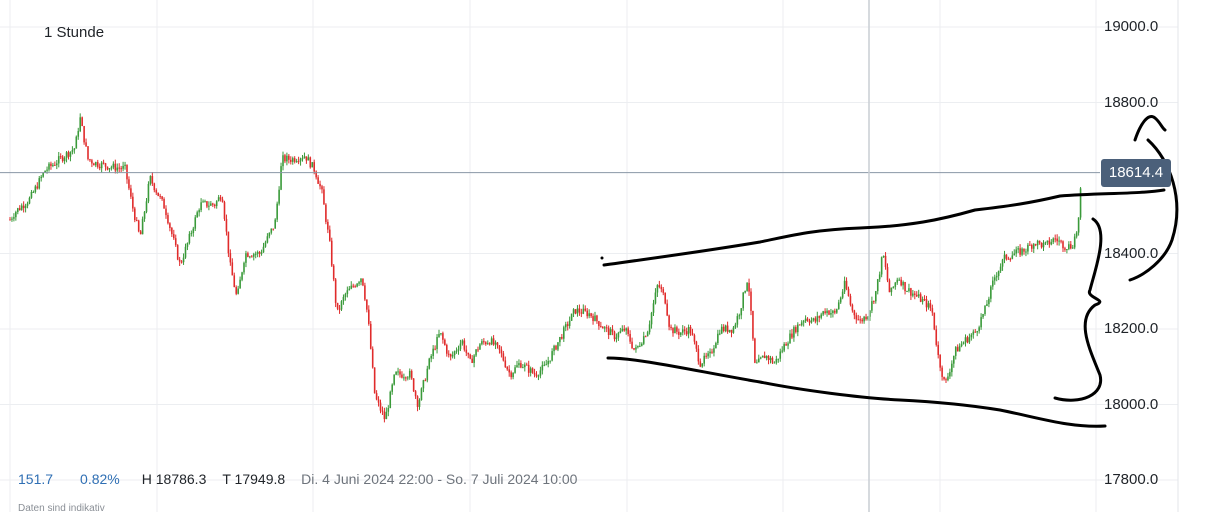 The height and width of the screenshot is (517, 1205). Describe the element at coordinates (1131, 26) in the screenshot. I see `y-tick-label: 19000.0` at that location.